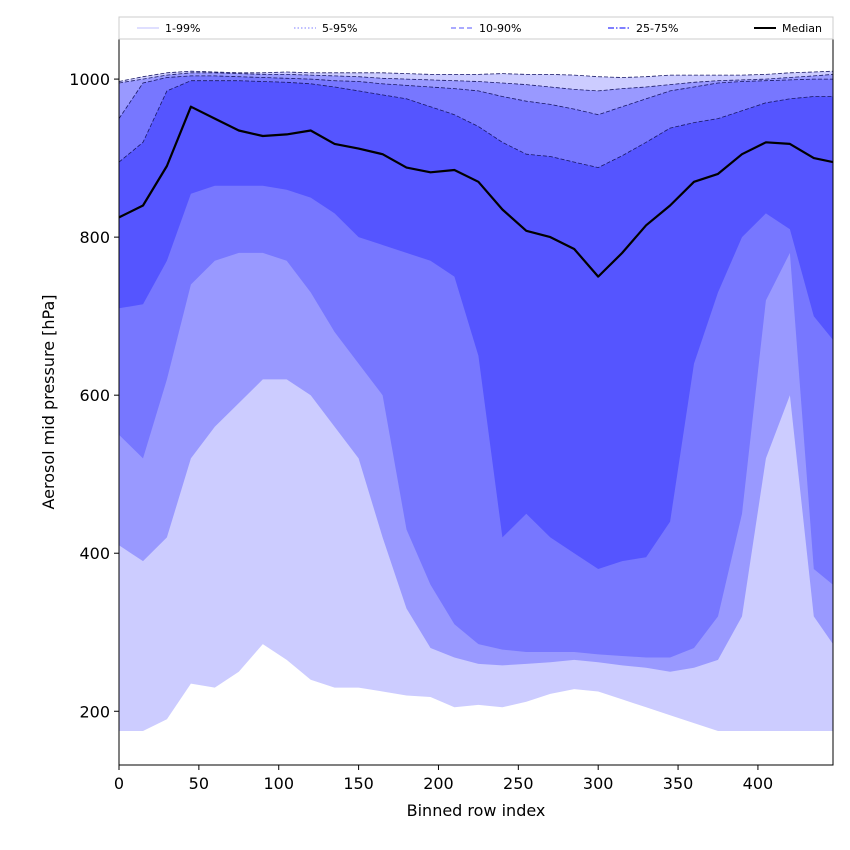 The width and height of the screenshot is (850, 850). I want to click on band-upper-edge-25-75%, so click(476, 124).